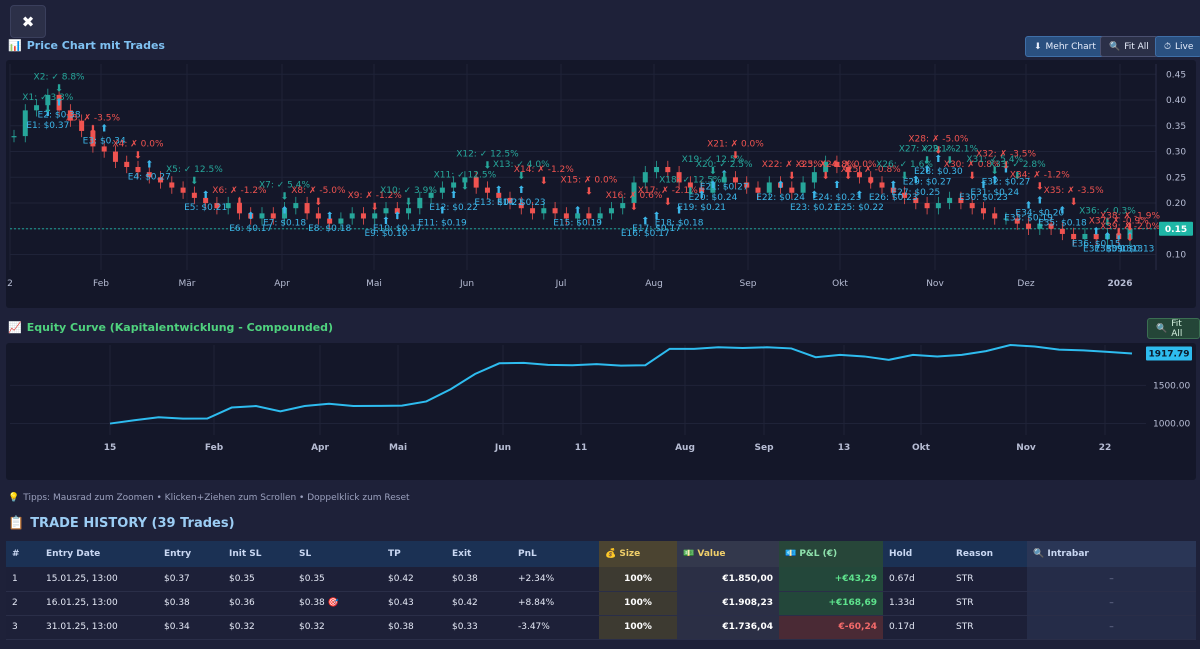  I want to click on equity-fit-all-button: 🔍 Fit All, so click(1173, 328).